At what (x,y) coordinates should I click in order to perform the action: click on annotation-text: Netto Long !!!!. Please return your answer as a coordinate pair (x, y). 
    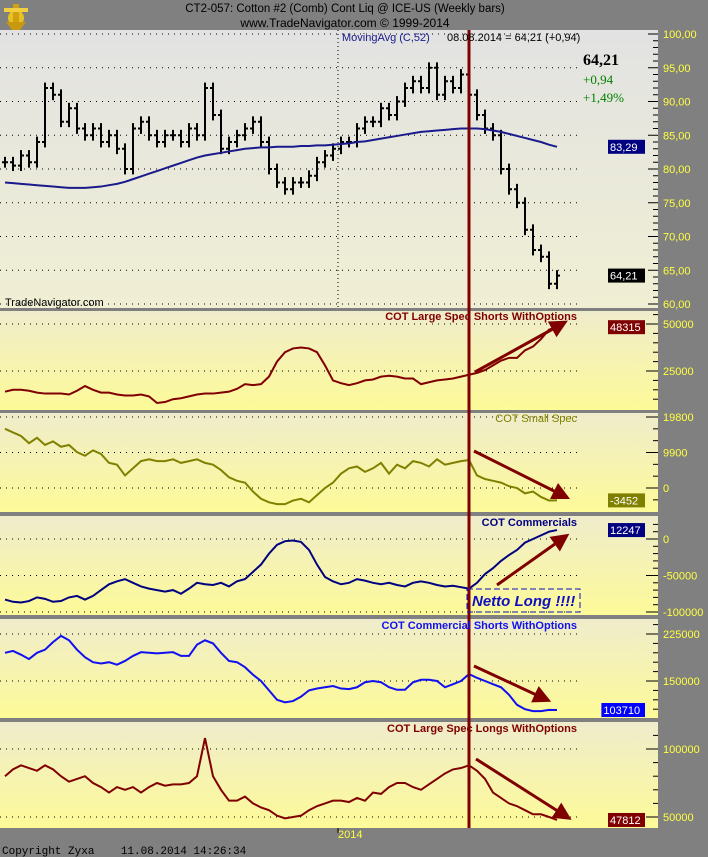
    Looking at the image, I should click on (523, 601).